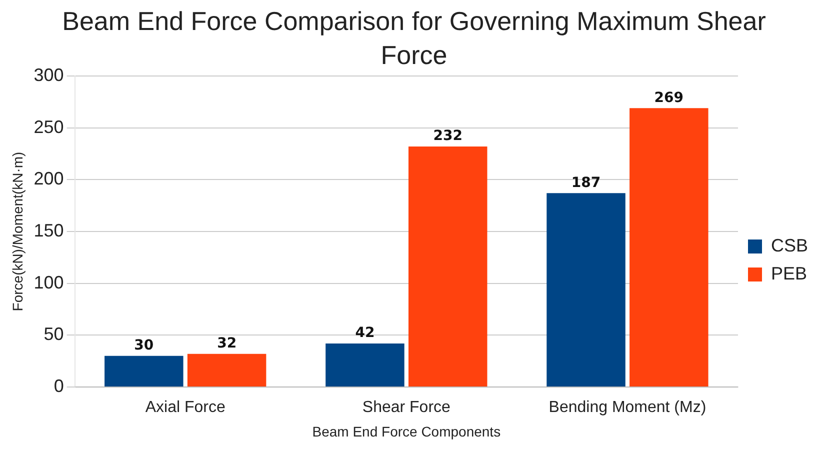 The image size is (828, 449). What do you see at coordinates (789, 245) in the screenshot?
I see `legend-label: CSB` at bounding box center [789, 245].